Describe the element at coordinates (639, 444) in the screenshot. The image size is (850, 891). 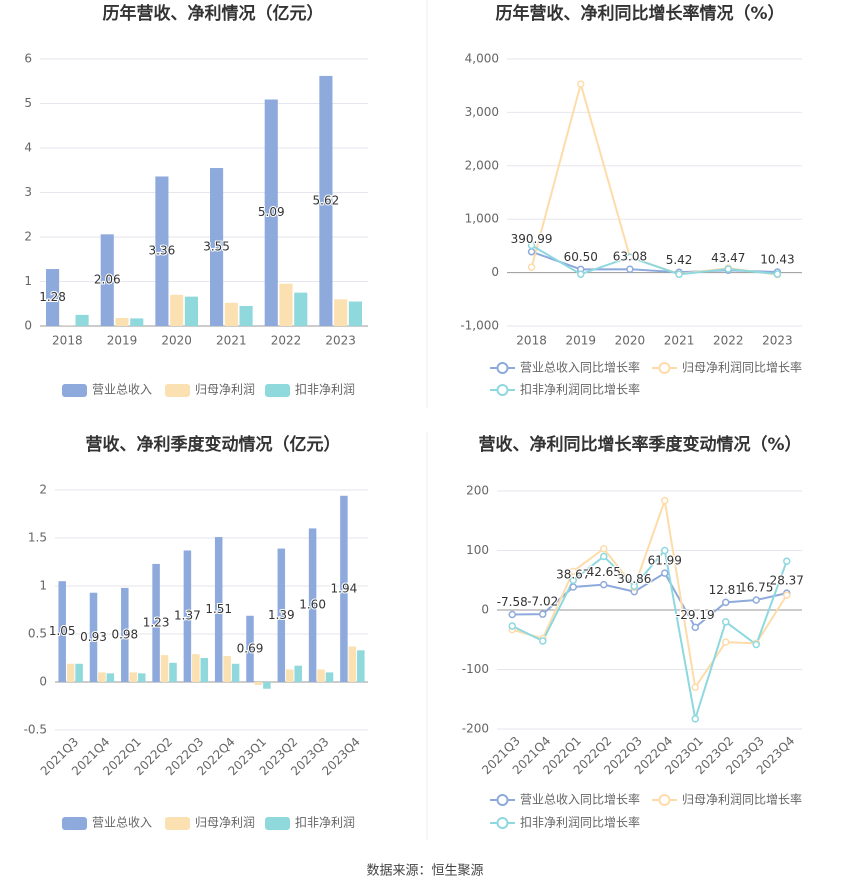
I see `chart-title: 营收、净利同比增长率季度变动情况（%）` at that location.